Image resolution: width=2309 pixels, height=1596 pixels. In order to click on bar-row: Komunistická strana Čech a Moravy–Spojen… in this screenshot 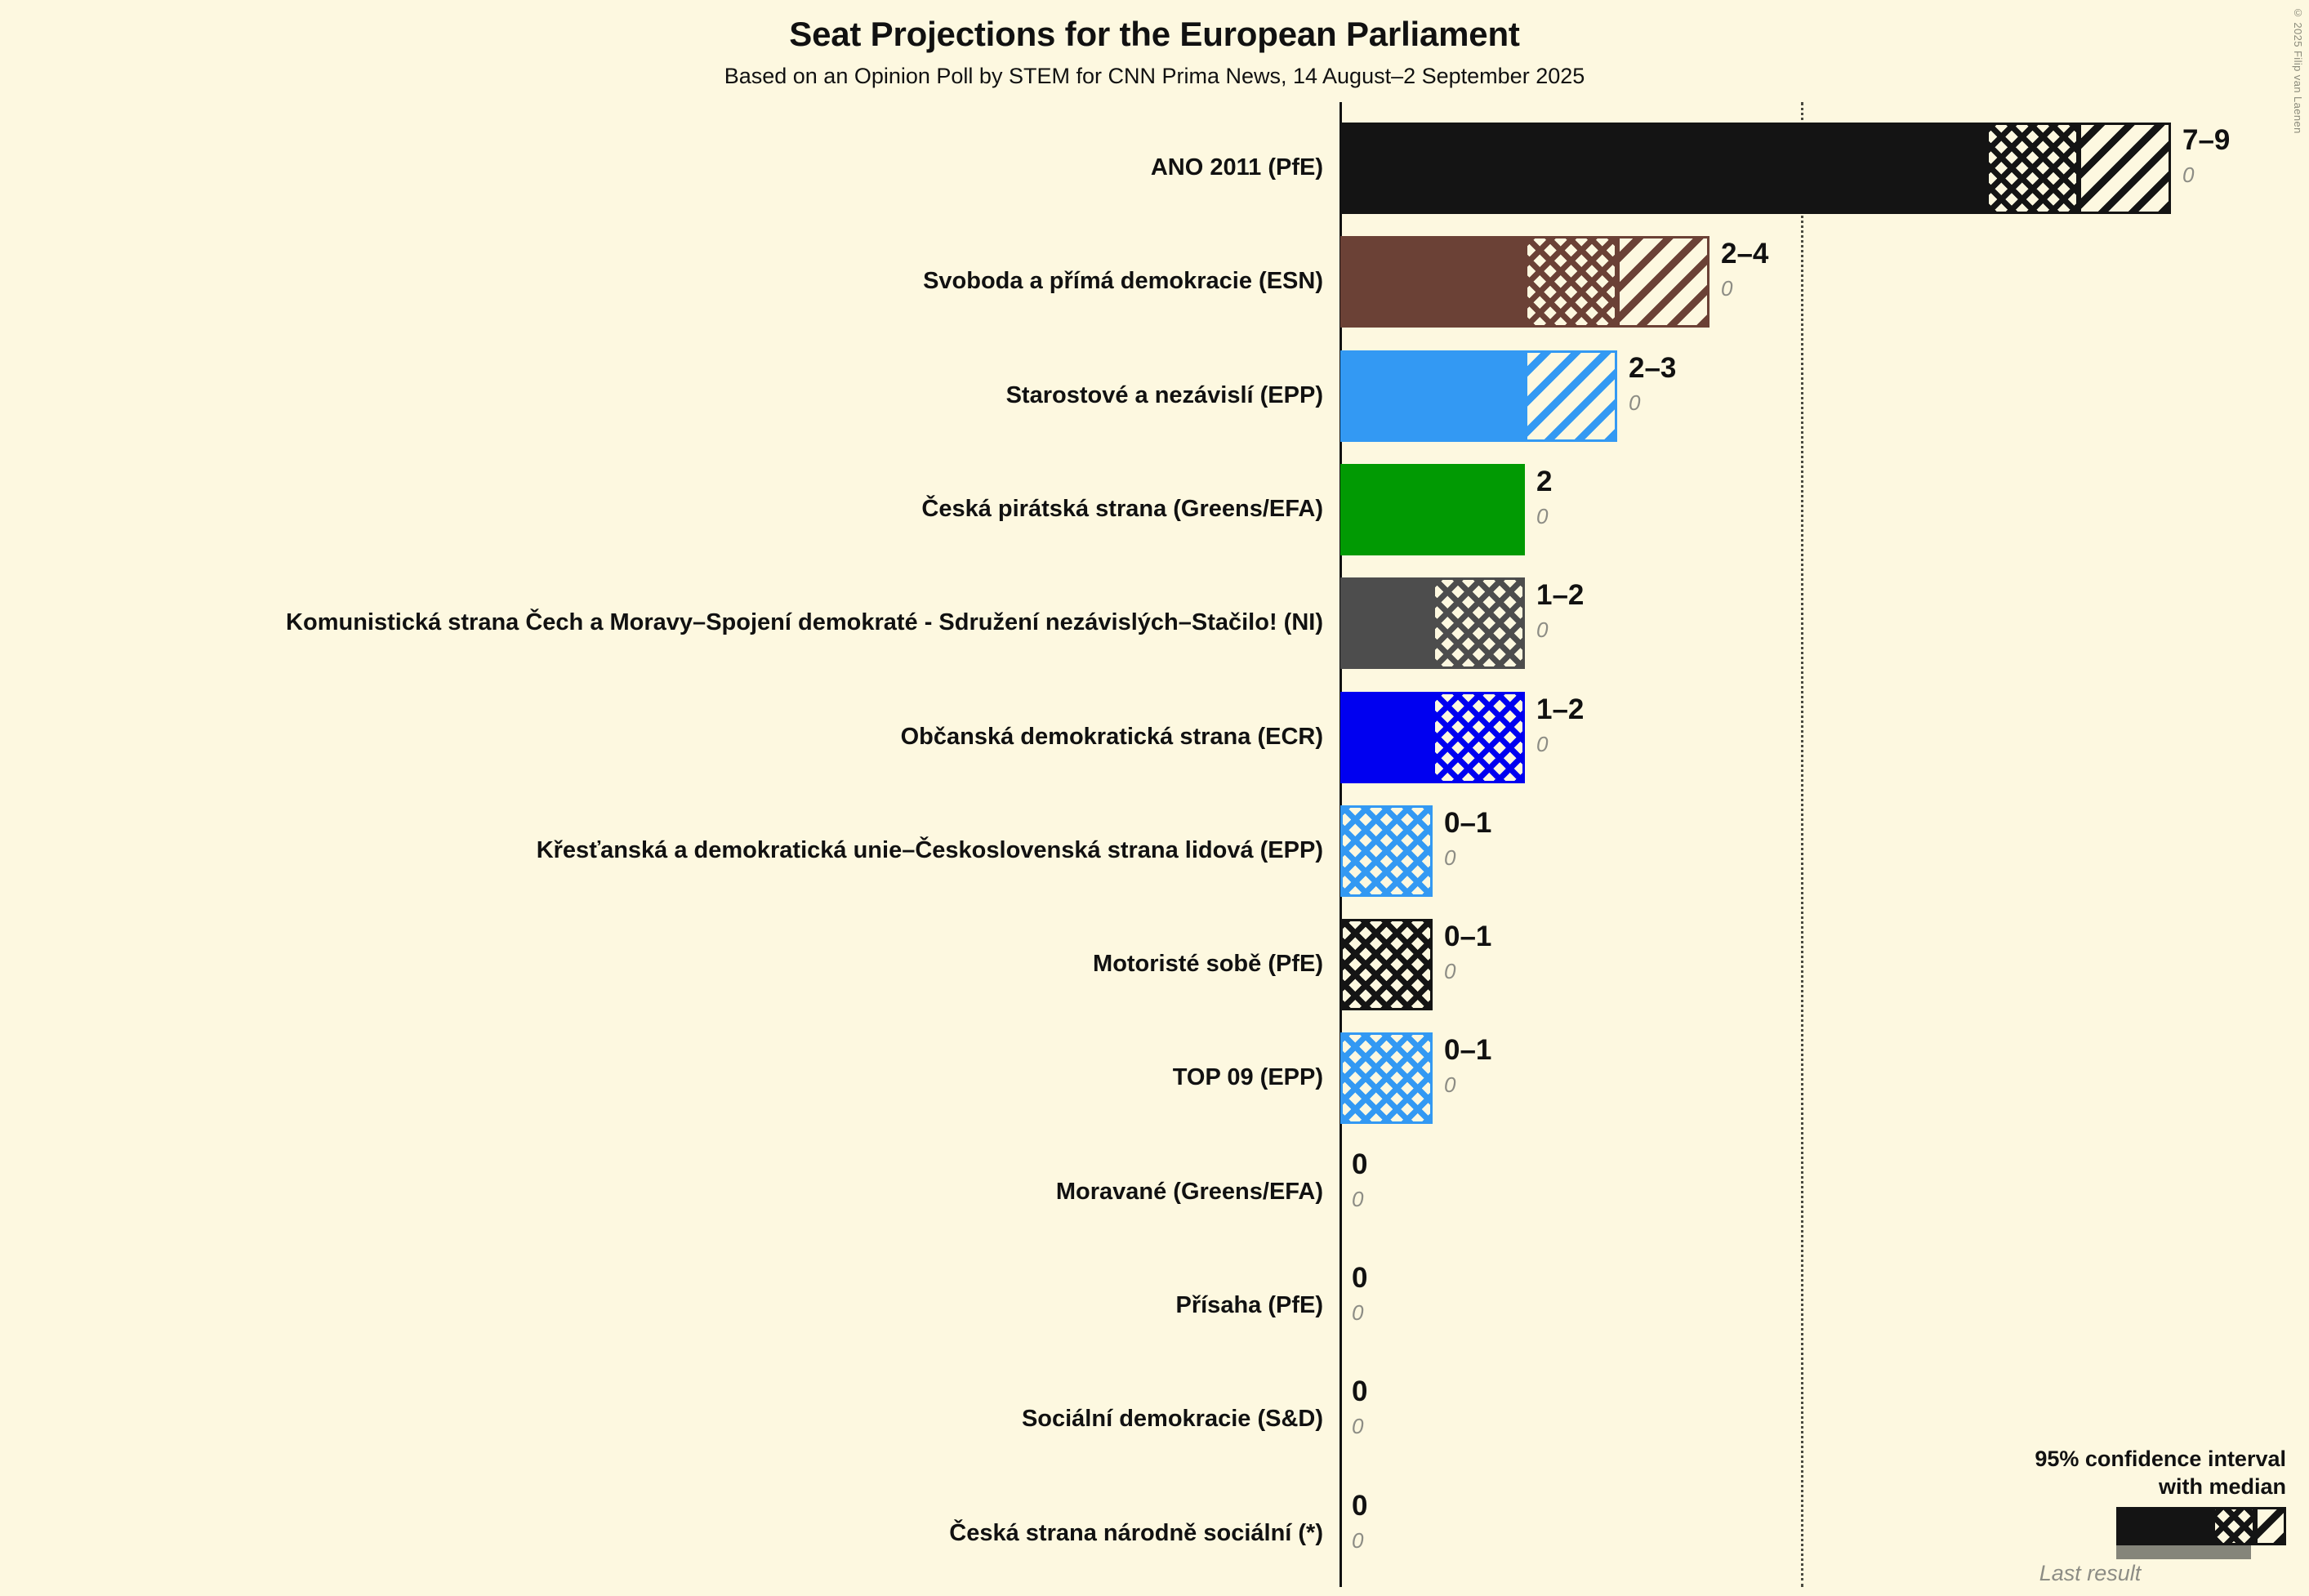, I will do `click(1154, 623)`.